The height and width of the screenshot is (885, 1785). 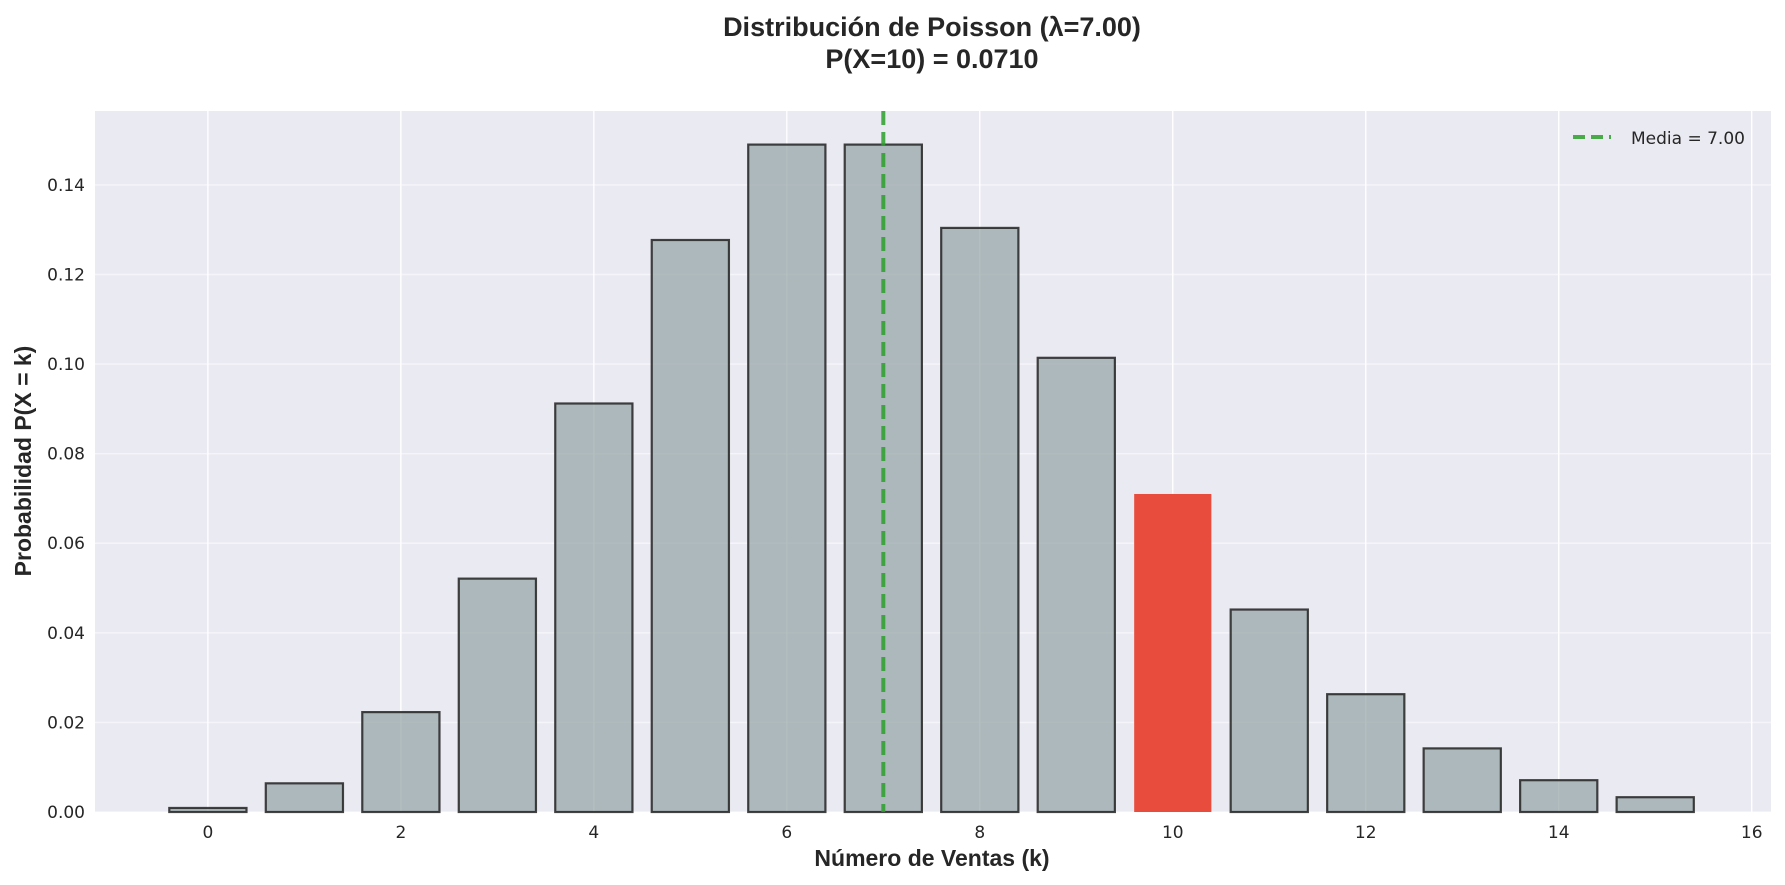 What do you see at coordinates (66, 813) in the screenshot?
I see `y-tick-label: 0.00` at bounding box center [66, 813].